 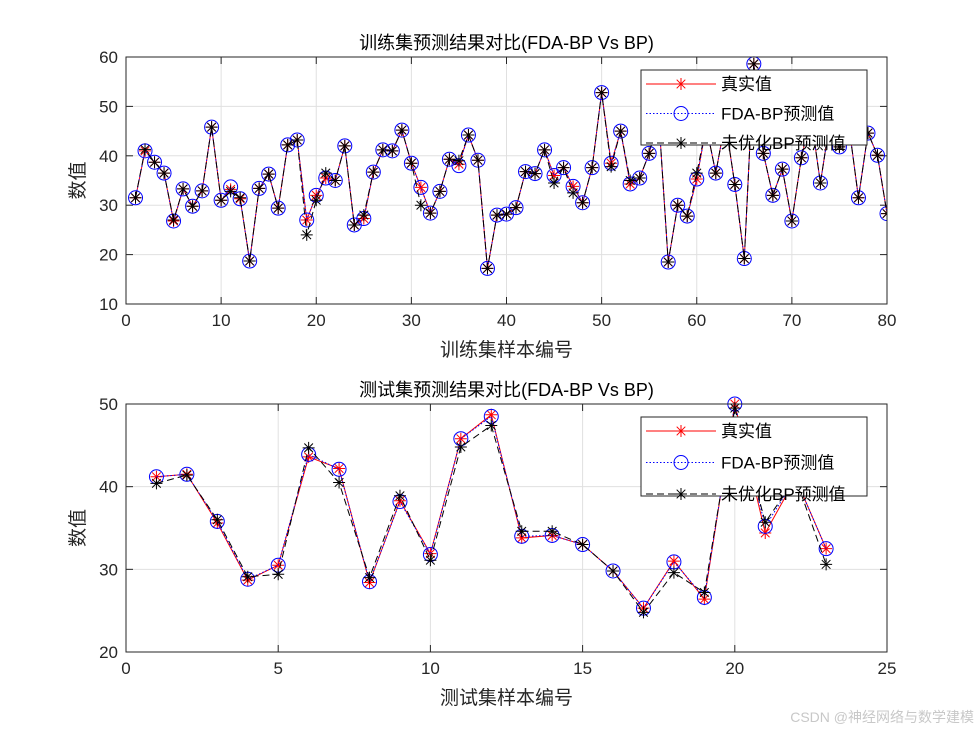 What do you see at coordinates (430, 668) in the screenshot?
I see `x-tick-label: 10` at bounding box center [430, 668].